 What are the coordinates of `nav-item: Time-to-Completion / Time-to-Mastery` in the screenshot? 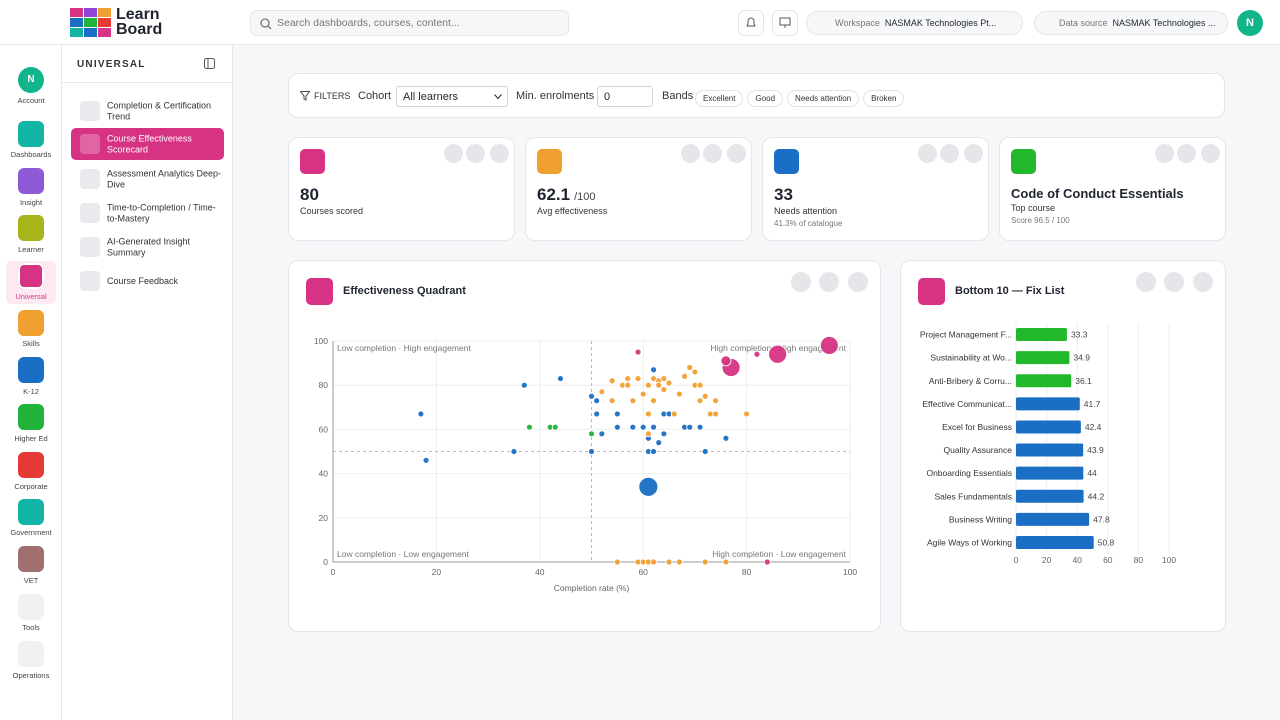 It's located at (147, 213).